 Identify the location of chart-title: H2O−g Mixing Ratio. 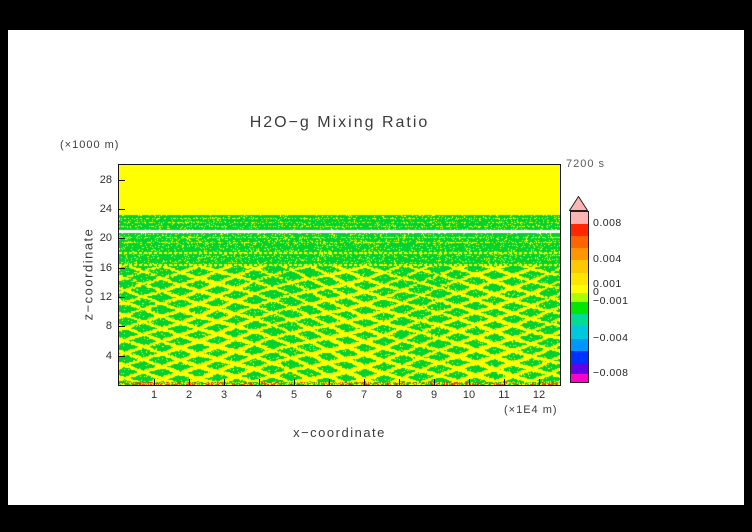
(339, 122).